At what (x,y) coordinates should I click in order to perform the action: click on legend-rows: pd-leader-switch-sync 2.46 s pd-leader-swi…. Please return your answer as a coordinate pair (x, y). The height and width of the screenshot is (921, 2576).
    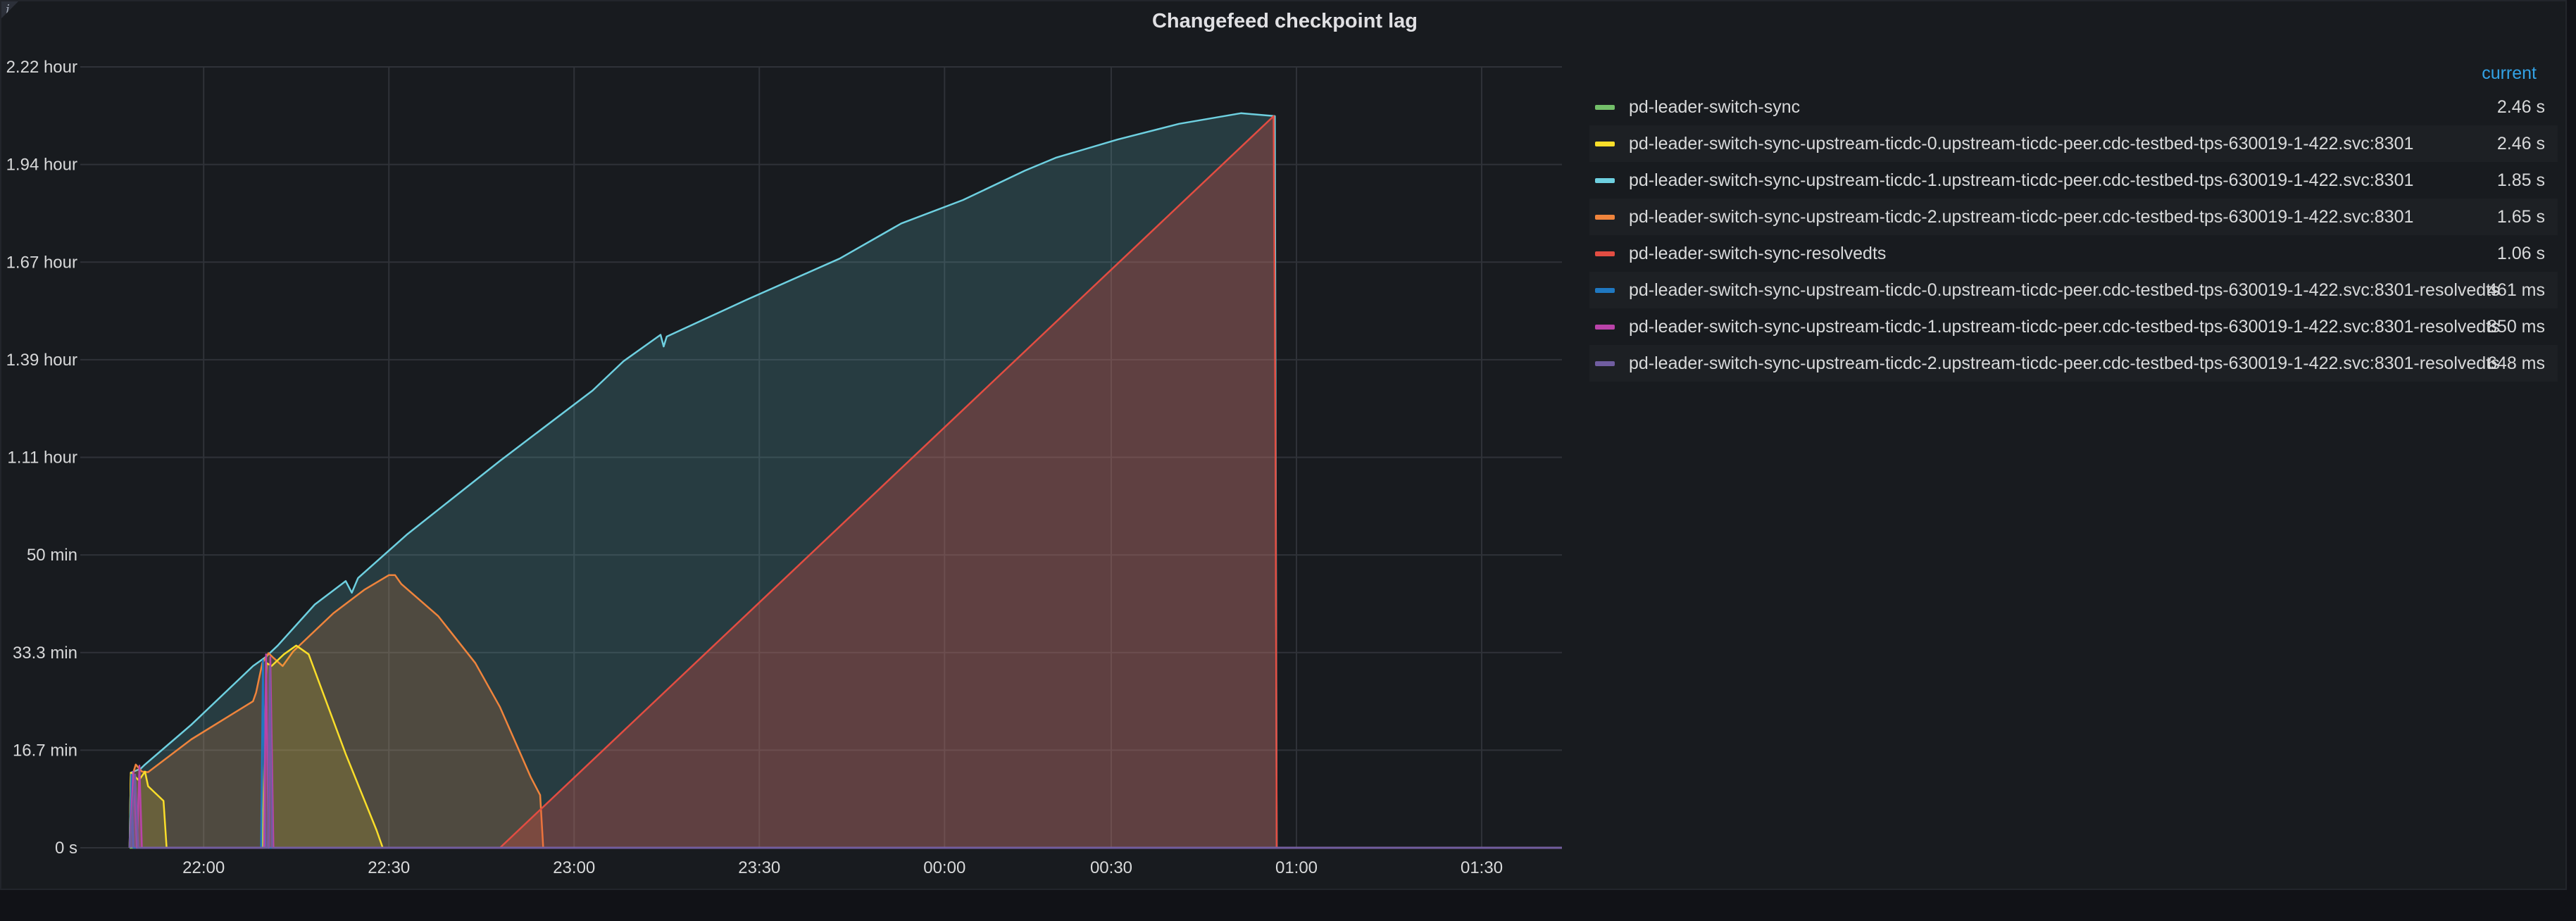
    Looking at the image, I should click on (2073, 235).